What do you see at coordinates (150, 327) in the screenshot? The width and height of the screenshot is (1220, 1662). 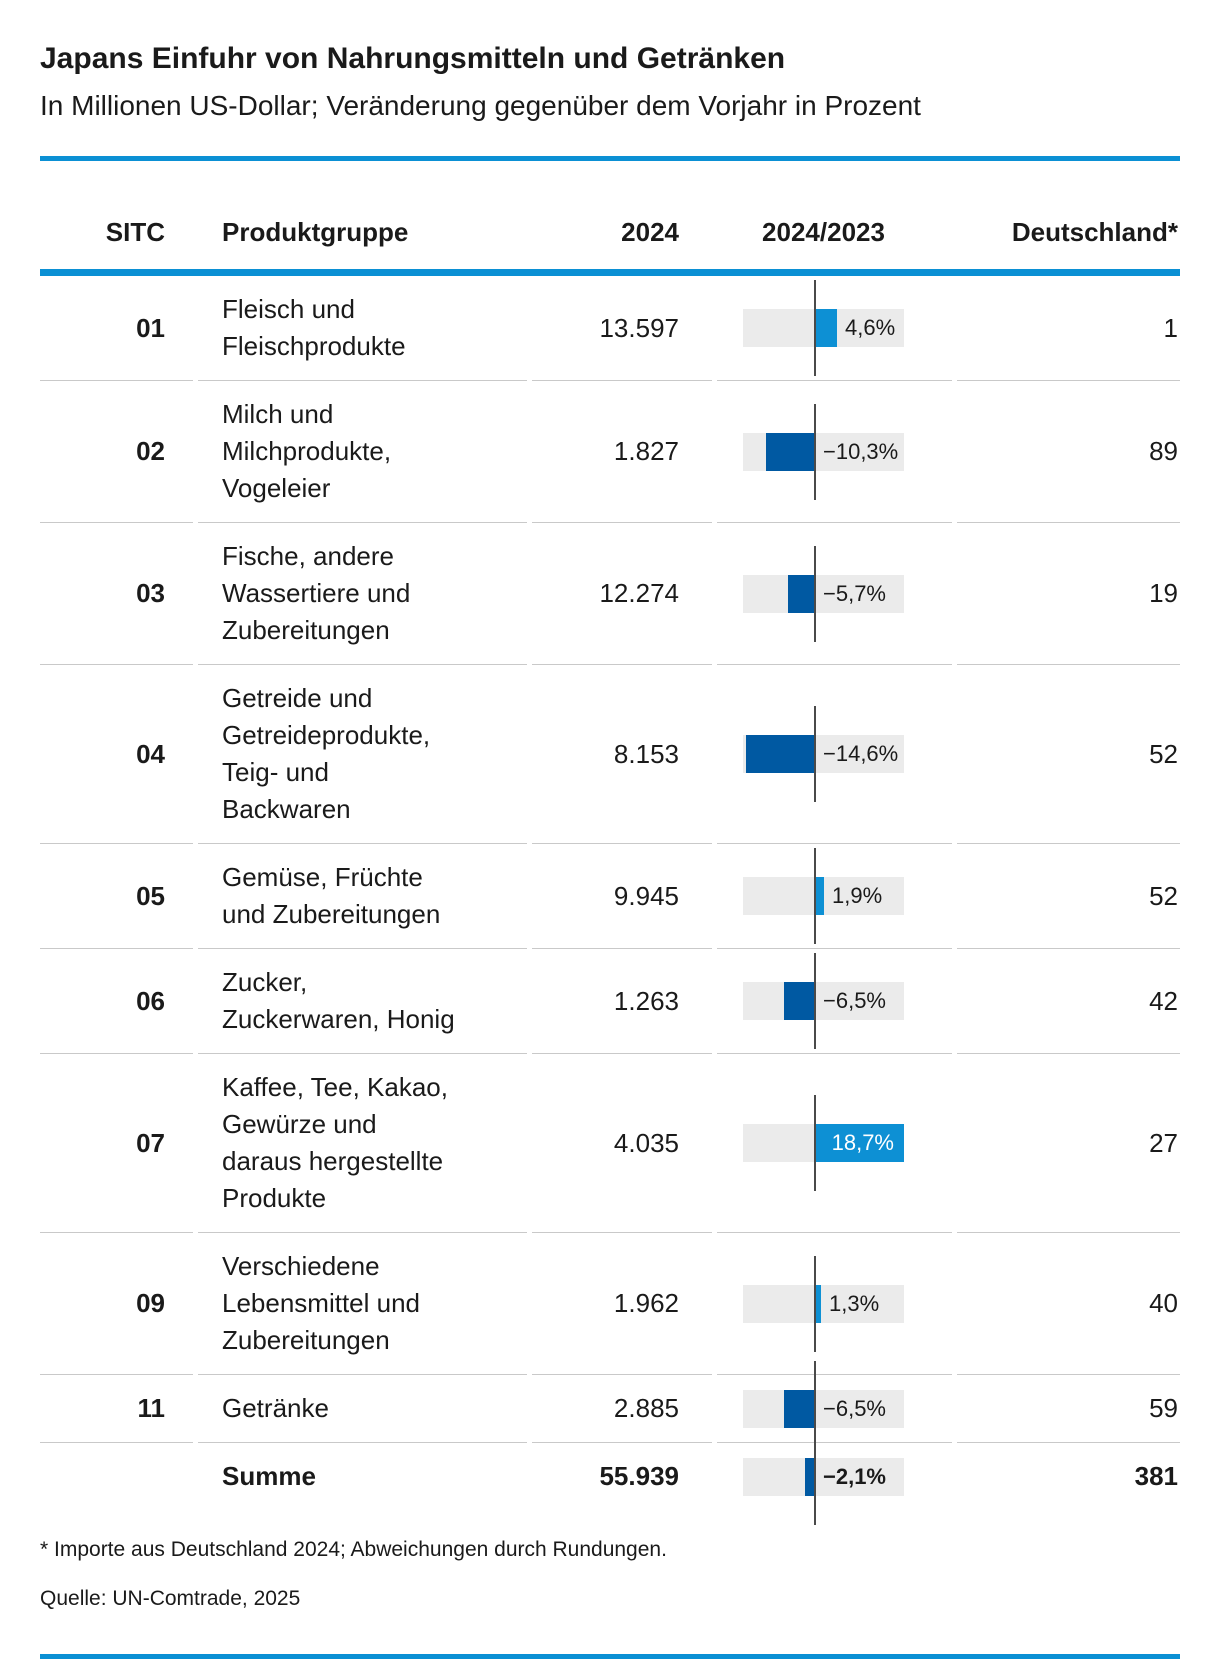 I see `sitc-code: 01` at bounding box center [150, 327].